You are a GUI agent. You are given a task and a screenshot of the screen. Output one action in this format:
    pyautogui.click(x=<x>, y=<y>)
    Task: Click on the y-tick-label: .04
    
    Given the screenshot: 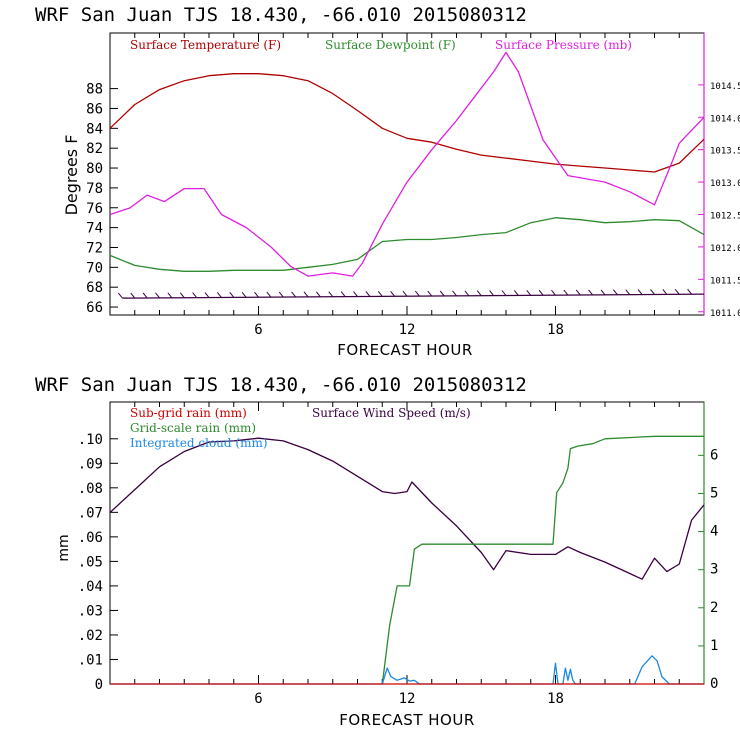 What is the action you would take?
    pyautogui.click(x=90, y=587)
    